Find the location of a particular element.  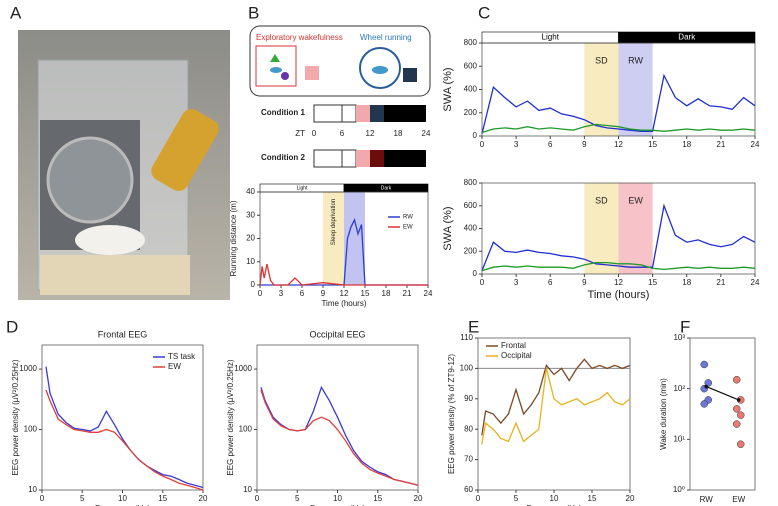

y-tick-label: 60 is located at coordinates (468, 489).